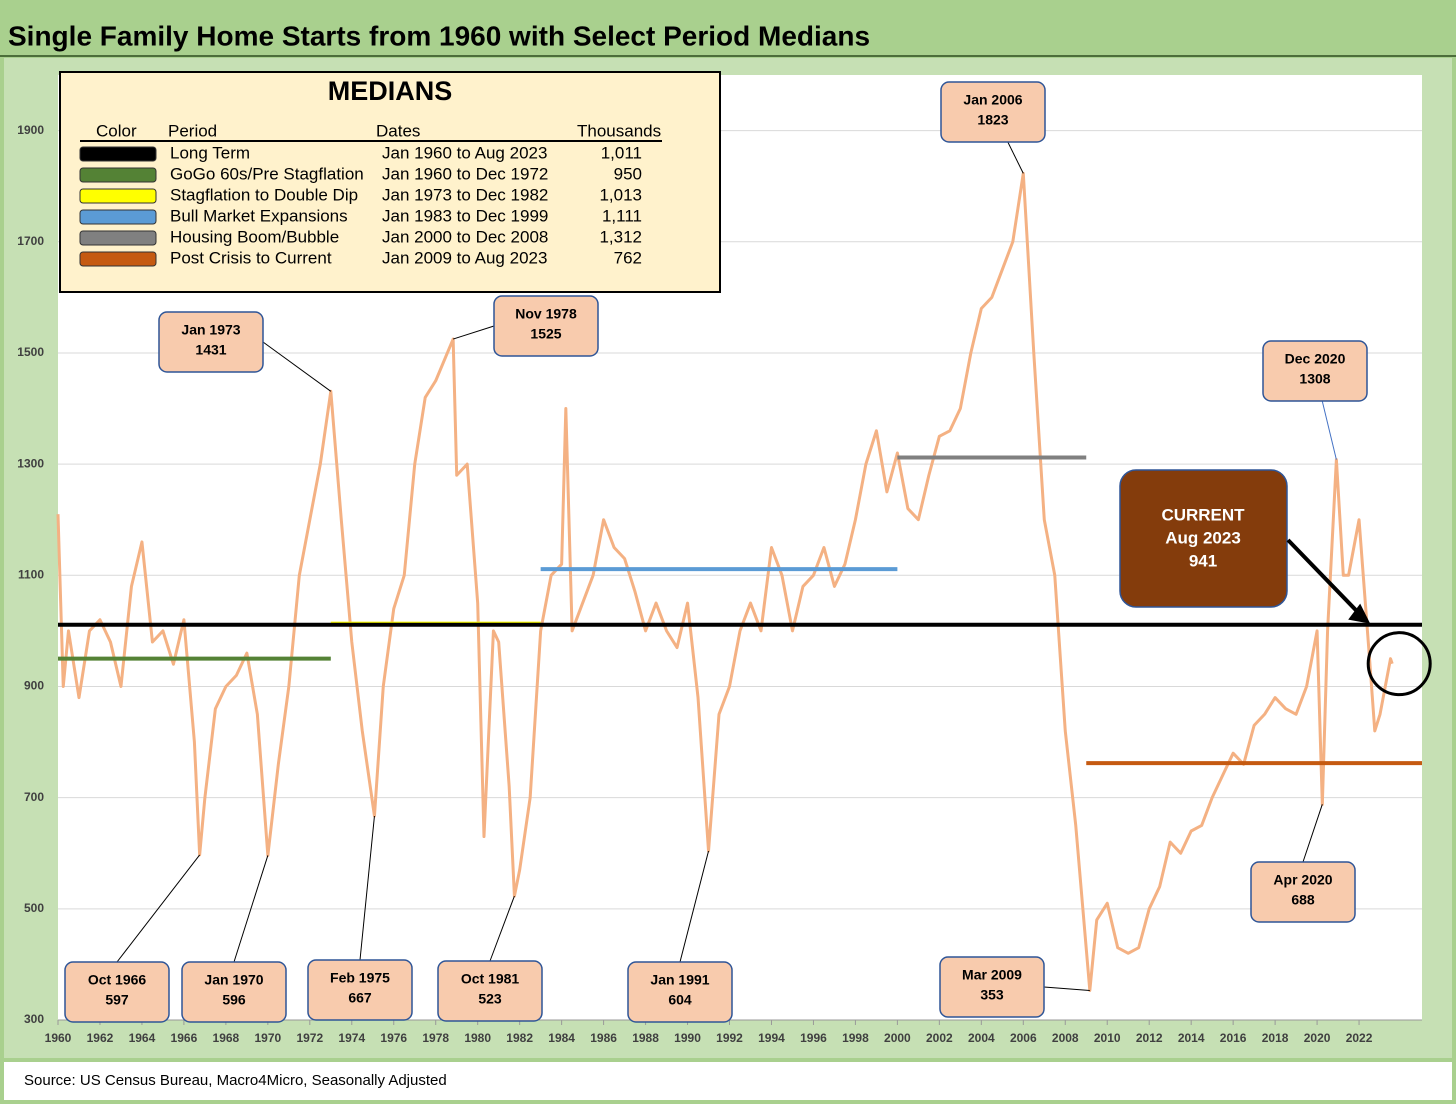 This screenshot has height=1109, width=1456. What do you see at coordinates (679, 980) in the screenshot?
I see `callout-label: Jan 1991` at bounding box center [679, 980].